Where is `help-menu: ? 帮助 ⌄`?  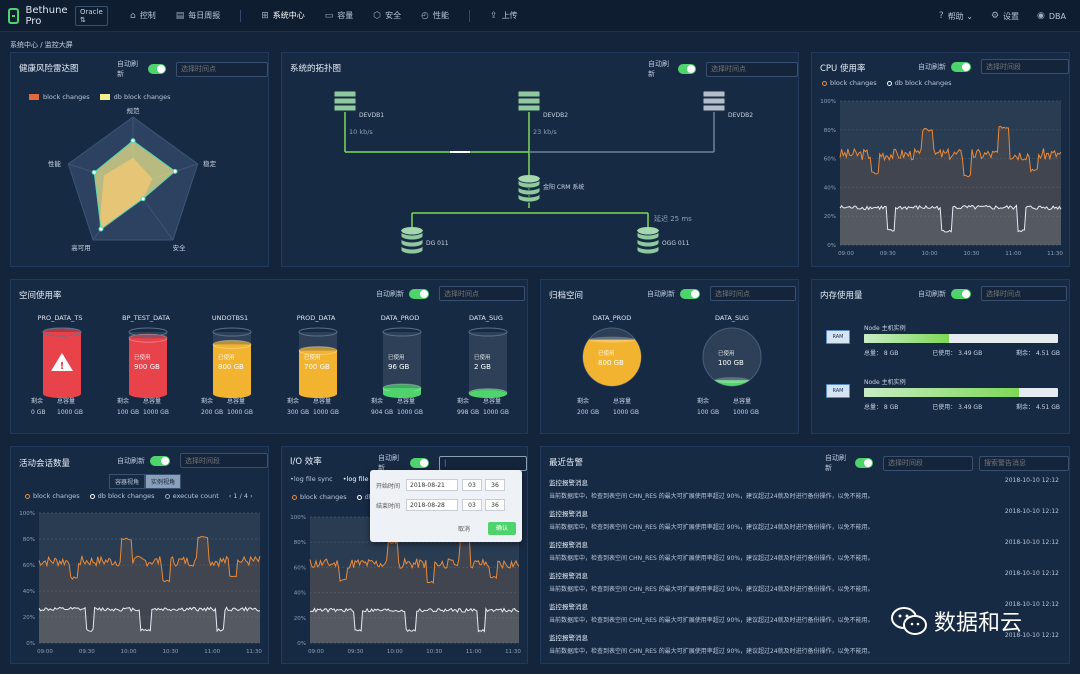 help-menu: ? 帮助 ⌄ is located at coordinates (956, 16).